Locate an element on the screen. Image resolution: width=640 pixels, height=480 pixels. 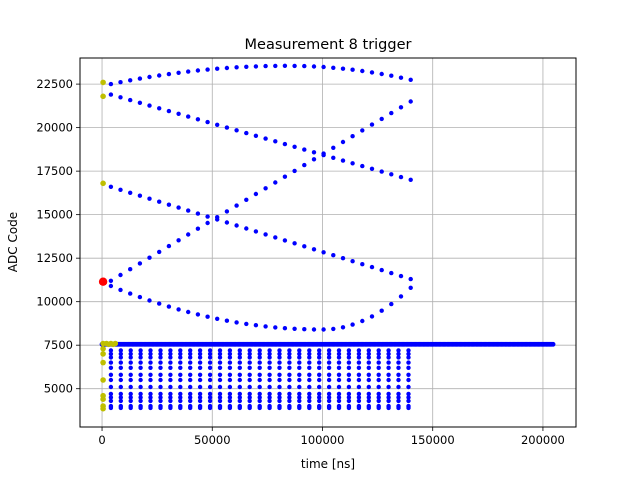
y-tick-label: 7500 is located at coordinates (58, 345).